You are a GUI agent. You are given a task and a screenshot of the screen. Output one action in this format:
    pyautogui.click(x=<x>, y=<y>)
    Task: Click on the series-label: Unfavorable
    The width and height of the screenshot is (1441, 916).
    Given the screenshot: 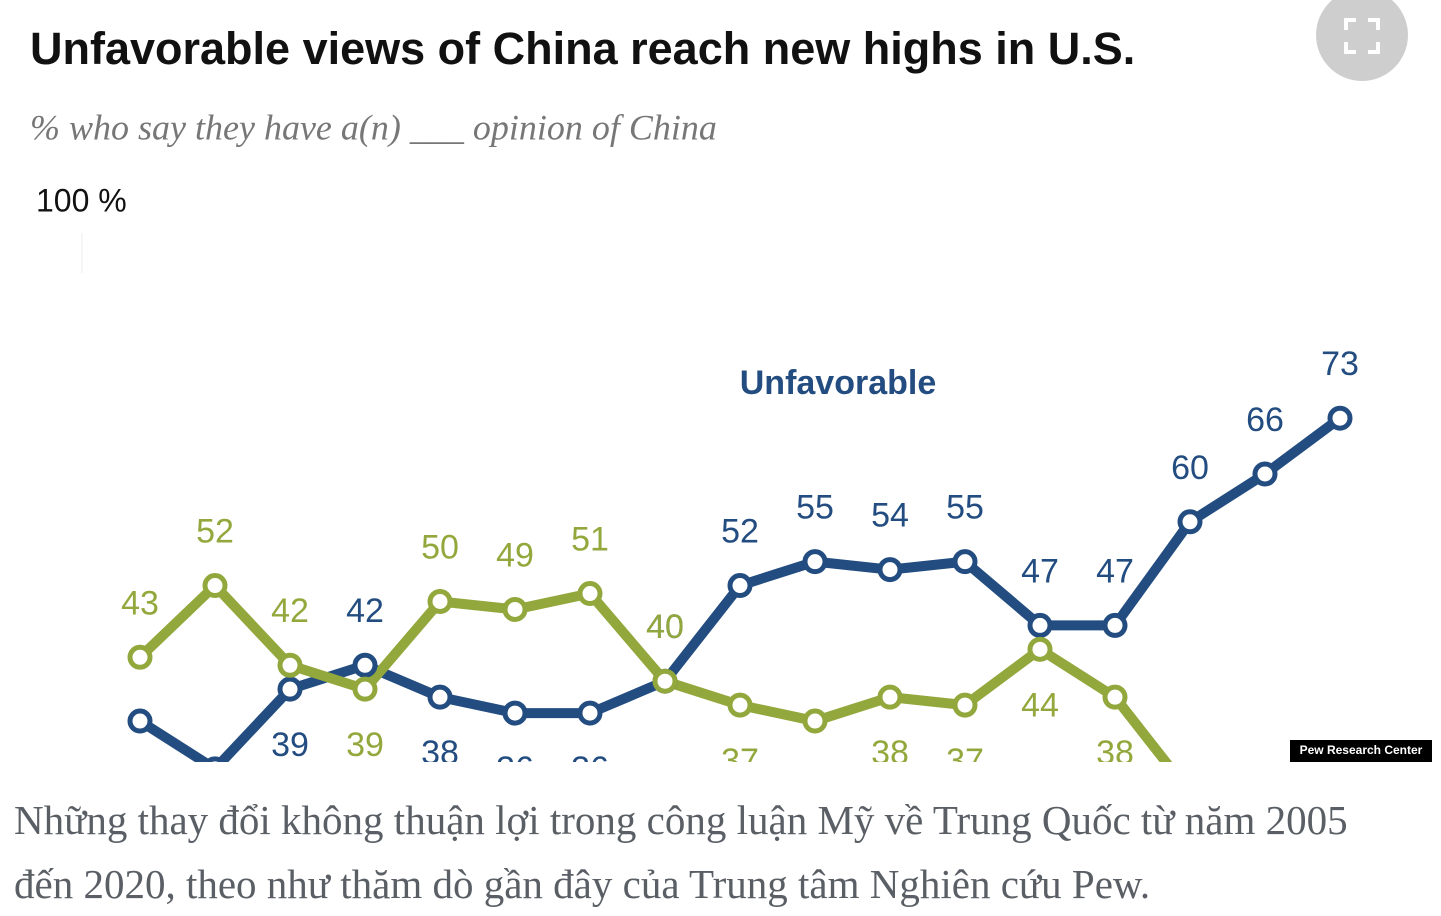 What is the action you would take?
    pyautogui.click(x=838, y=383)
    